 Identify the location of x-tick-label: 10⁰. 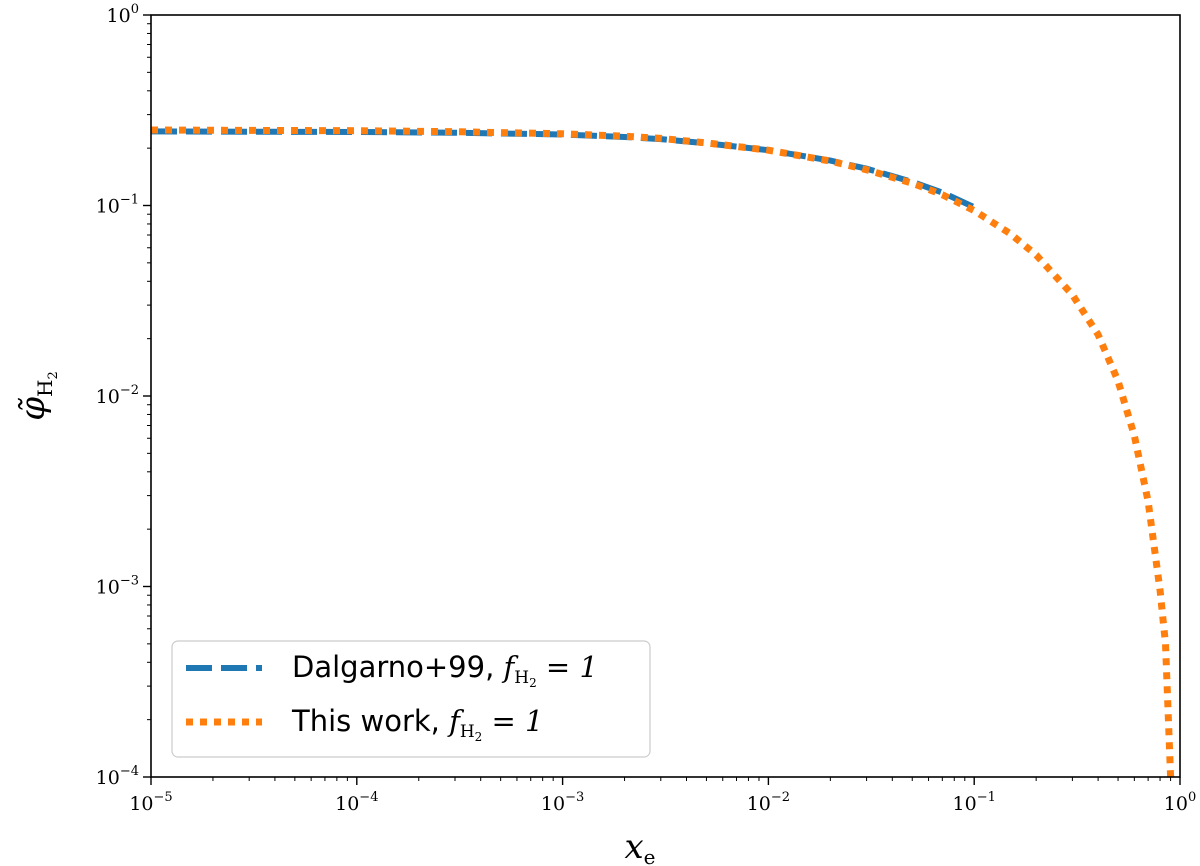
(1180, 802).